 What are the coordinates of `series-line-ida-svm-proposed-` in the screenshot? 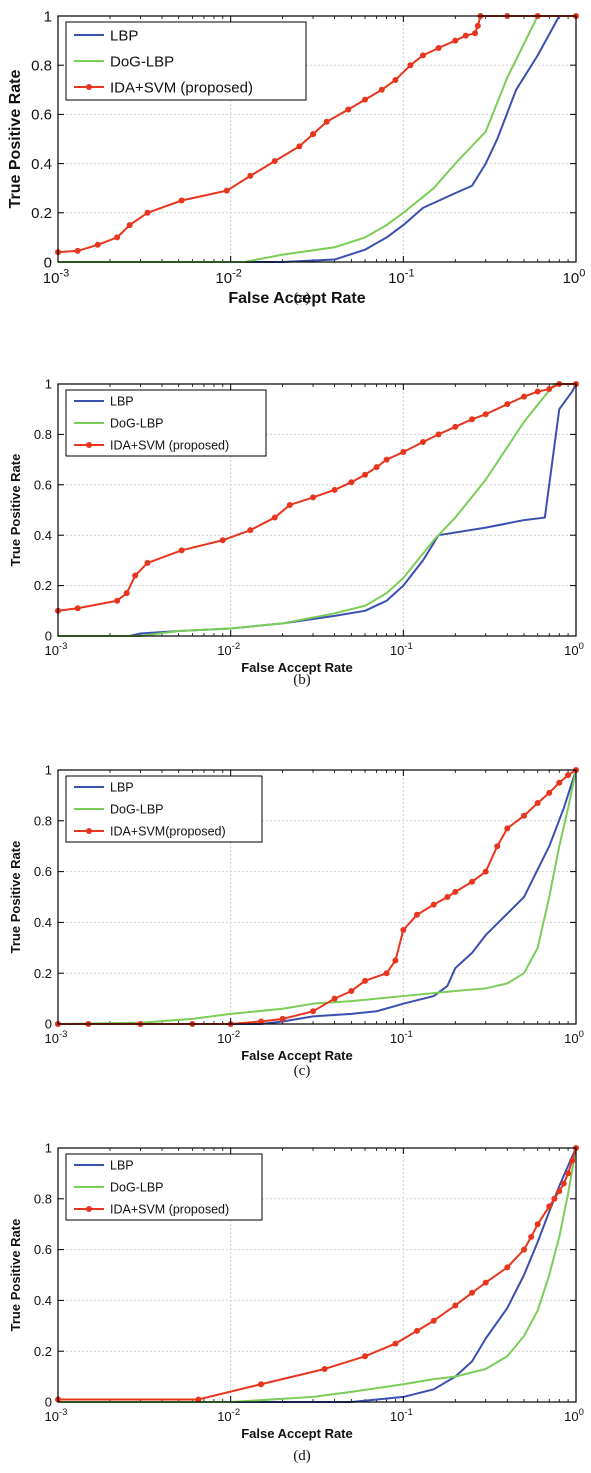 It's located at (316, 134).